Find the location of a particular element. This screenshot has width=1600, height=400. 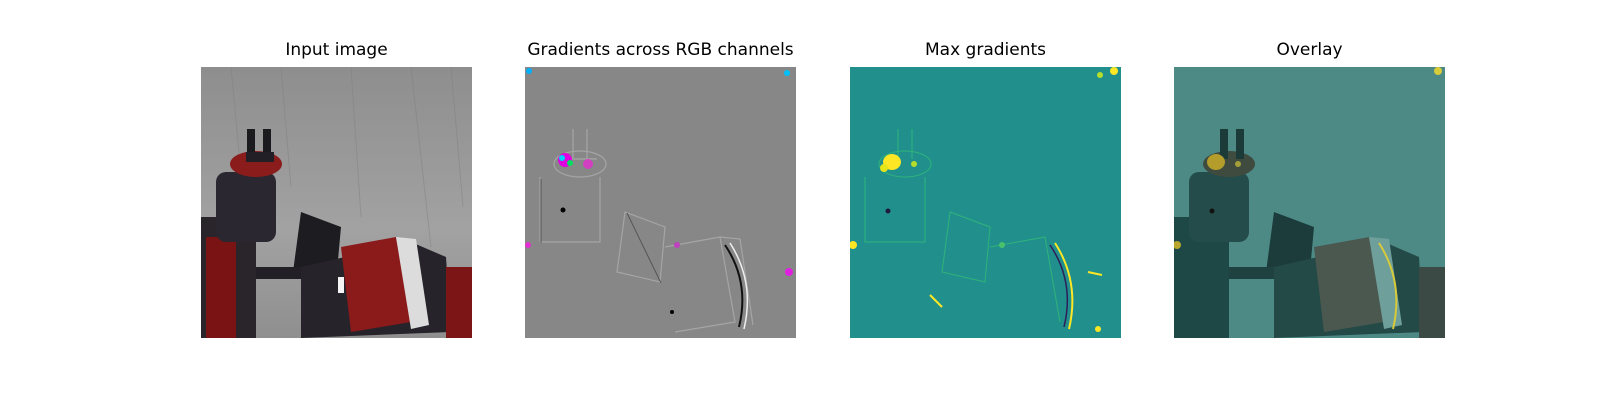

rgb-gradients-image is located at coordinates (660, 202).